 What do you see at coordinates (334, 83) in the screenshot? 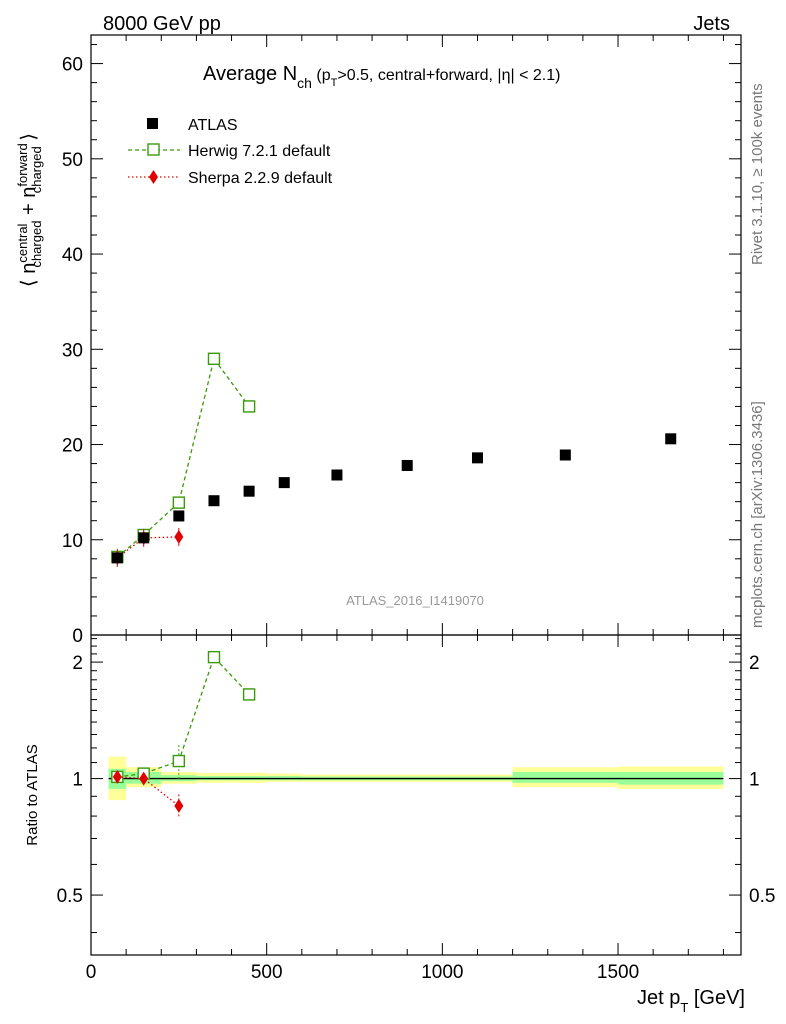
I see `title-cond-sub: T` at bounding box center [334, 83].